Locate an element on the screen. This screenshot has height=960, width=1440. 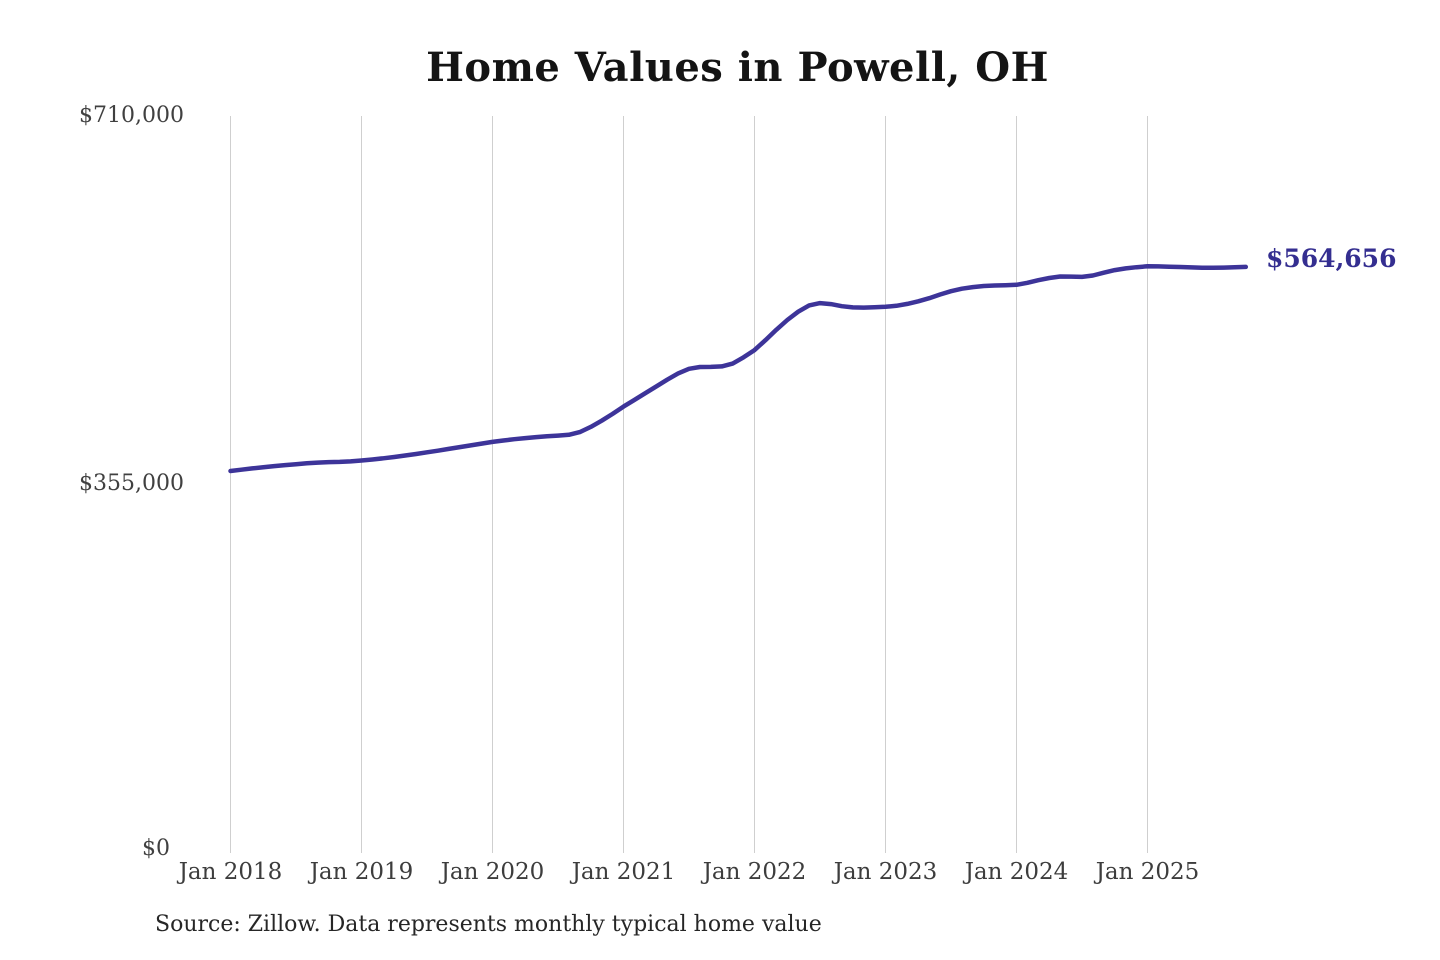
x-axis-tick-jan-2023: Jan 2023 is located at coordinates (885, 872).